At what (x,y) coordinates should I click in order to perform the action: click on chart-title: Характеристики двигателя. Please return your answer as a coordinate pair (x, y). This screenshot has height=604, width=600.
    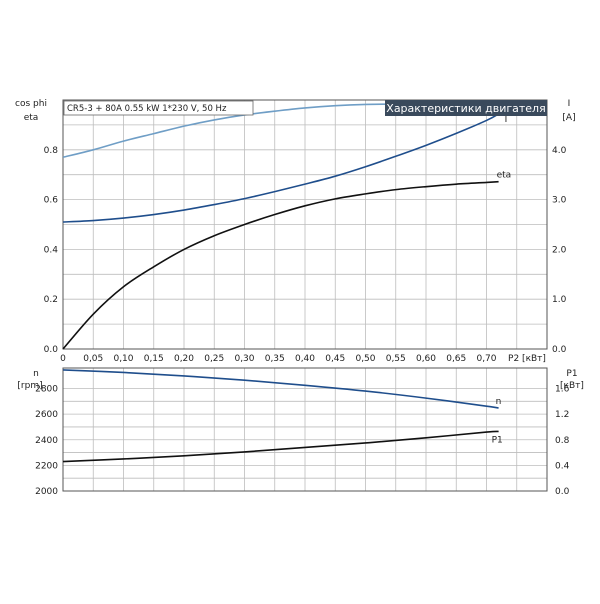
    Looking at the image, I should click on (465, 108).